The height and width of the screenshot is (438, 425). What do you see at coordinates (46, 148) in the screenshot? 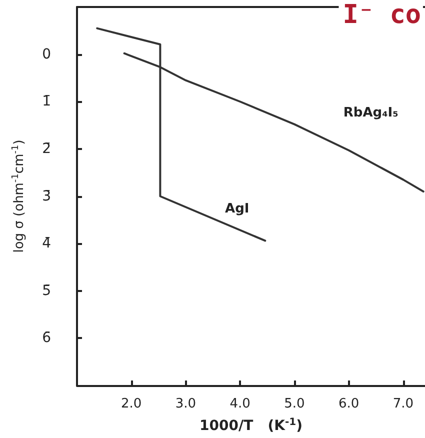
I see `y-tick-label: 2̄` at bounding box center [46, 148].